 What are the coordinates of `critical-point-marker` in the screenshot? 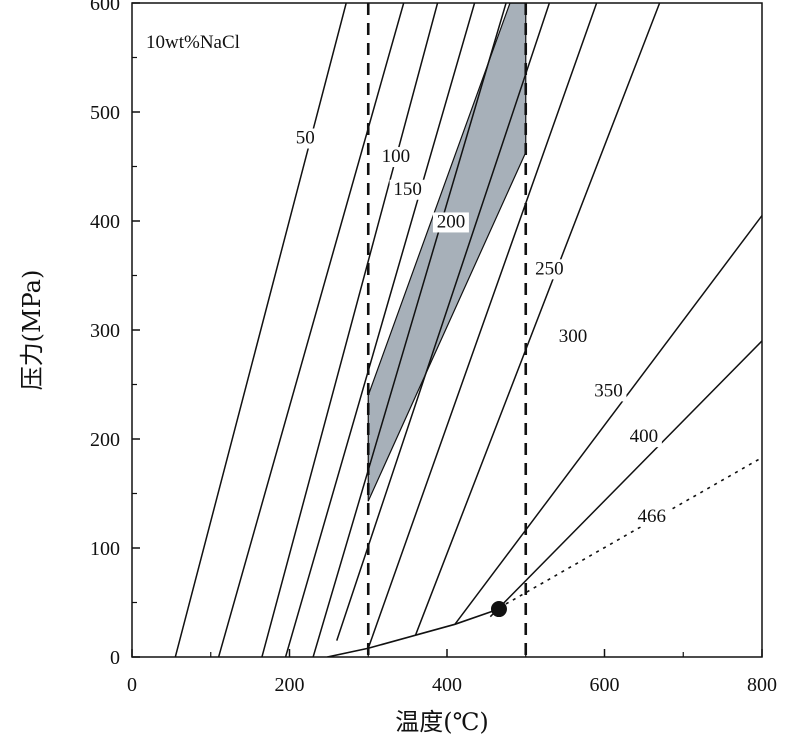 It's located at (498, 609).